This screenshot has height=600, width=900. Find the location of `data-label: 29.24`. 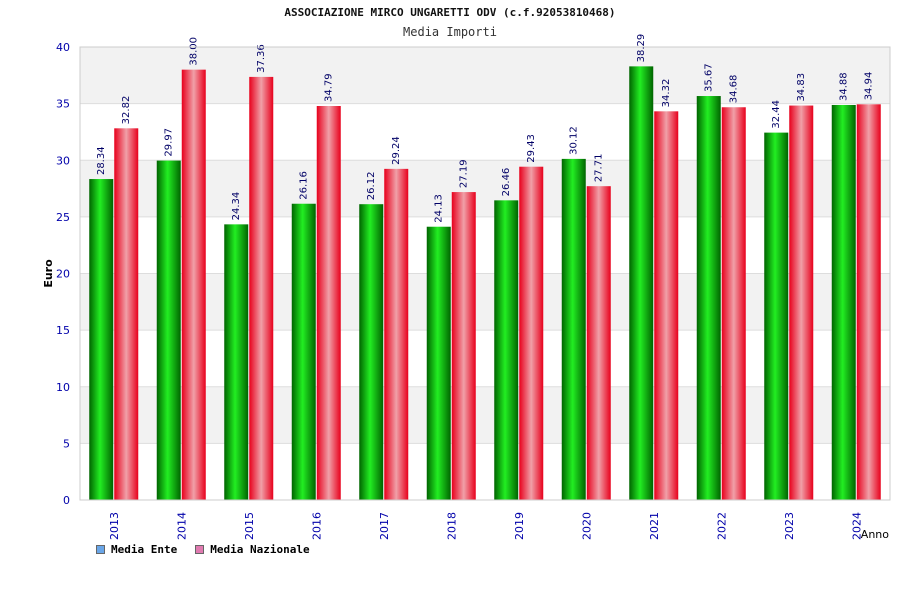

data-label: 29.24 is located at coordinates (396, 150).